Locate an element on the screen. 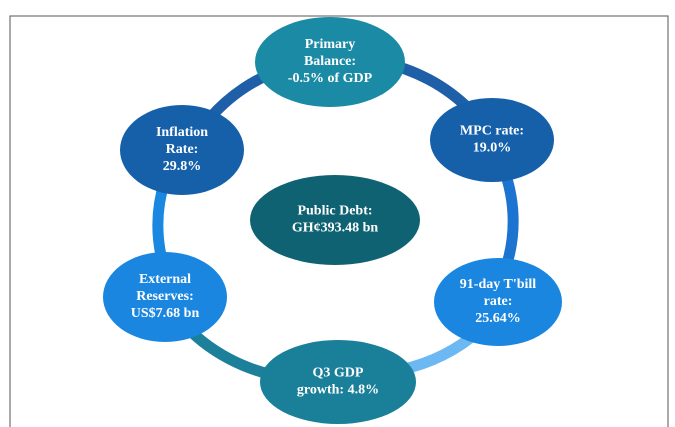 The height and width of the screenshot is (427, 675). node-label: US$7.68 bn is located at coordinates (165, 313).